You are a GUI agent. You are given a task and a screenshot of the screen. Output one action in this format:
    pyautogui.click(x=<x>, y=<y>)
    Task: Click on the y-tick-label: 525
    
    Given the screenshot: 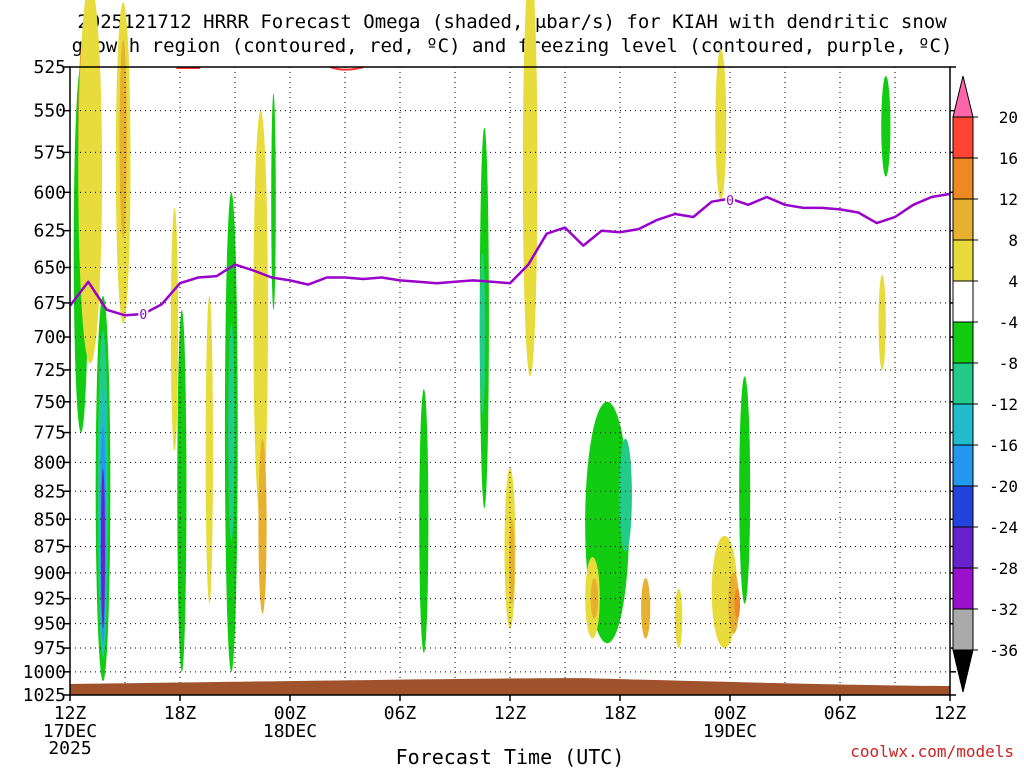 What is the action you would take?
    pyautogui.click(x=49, y=67)
    